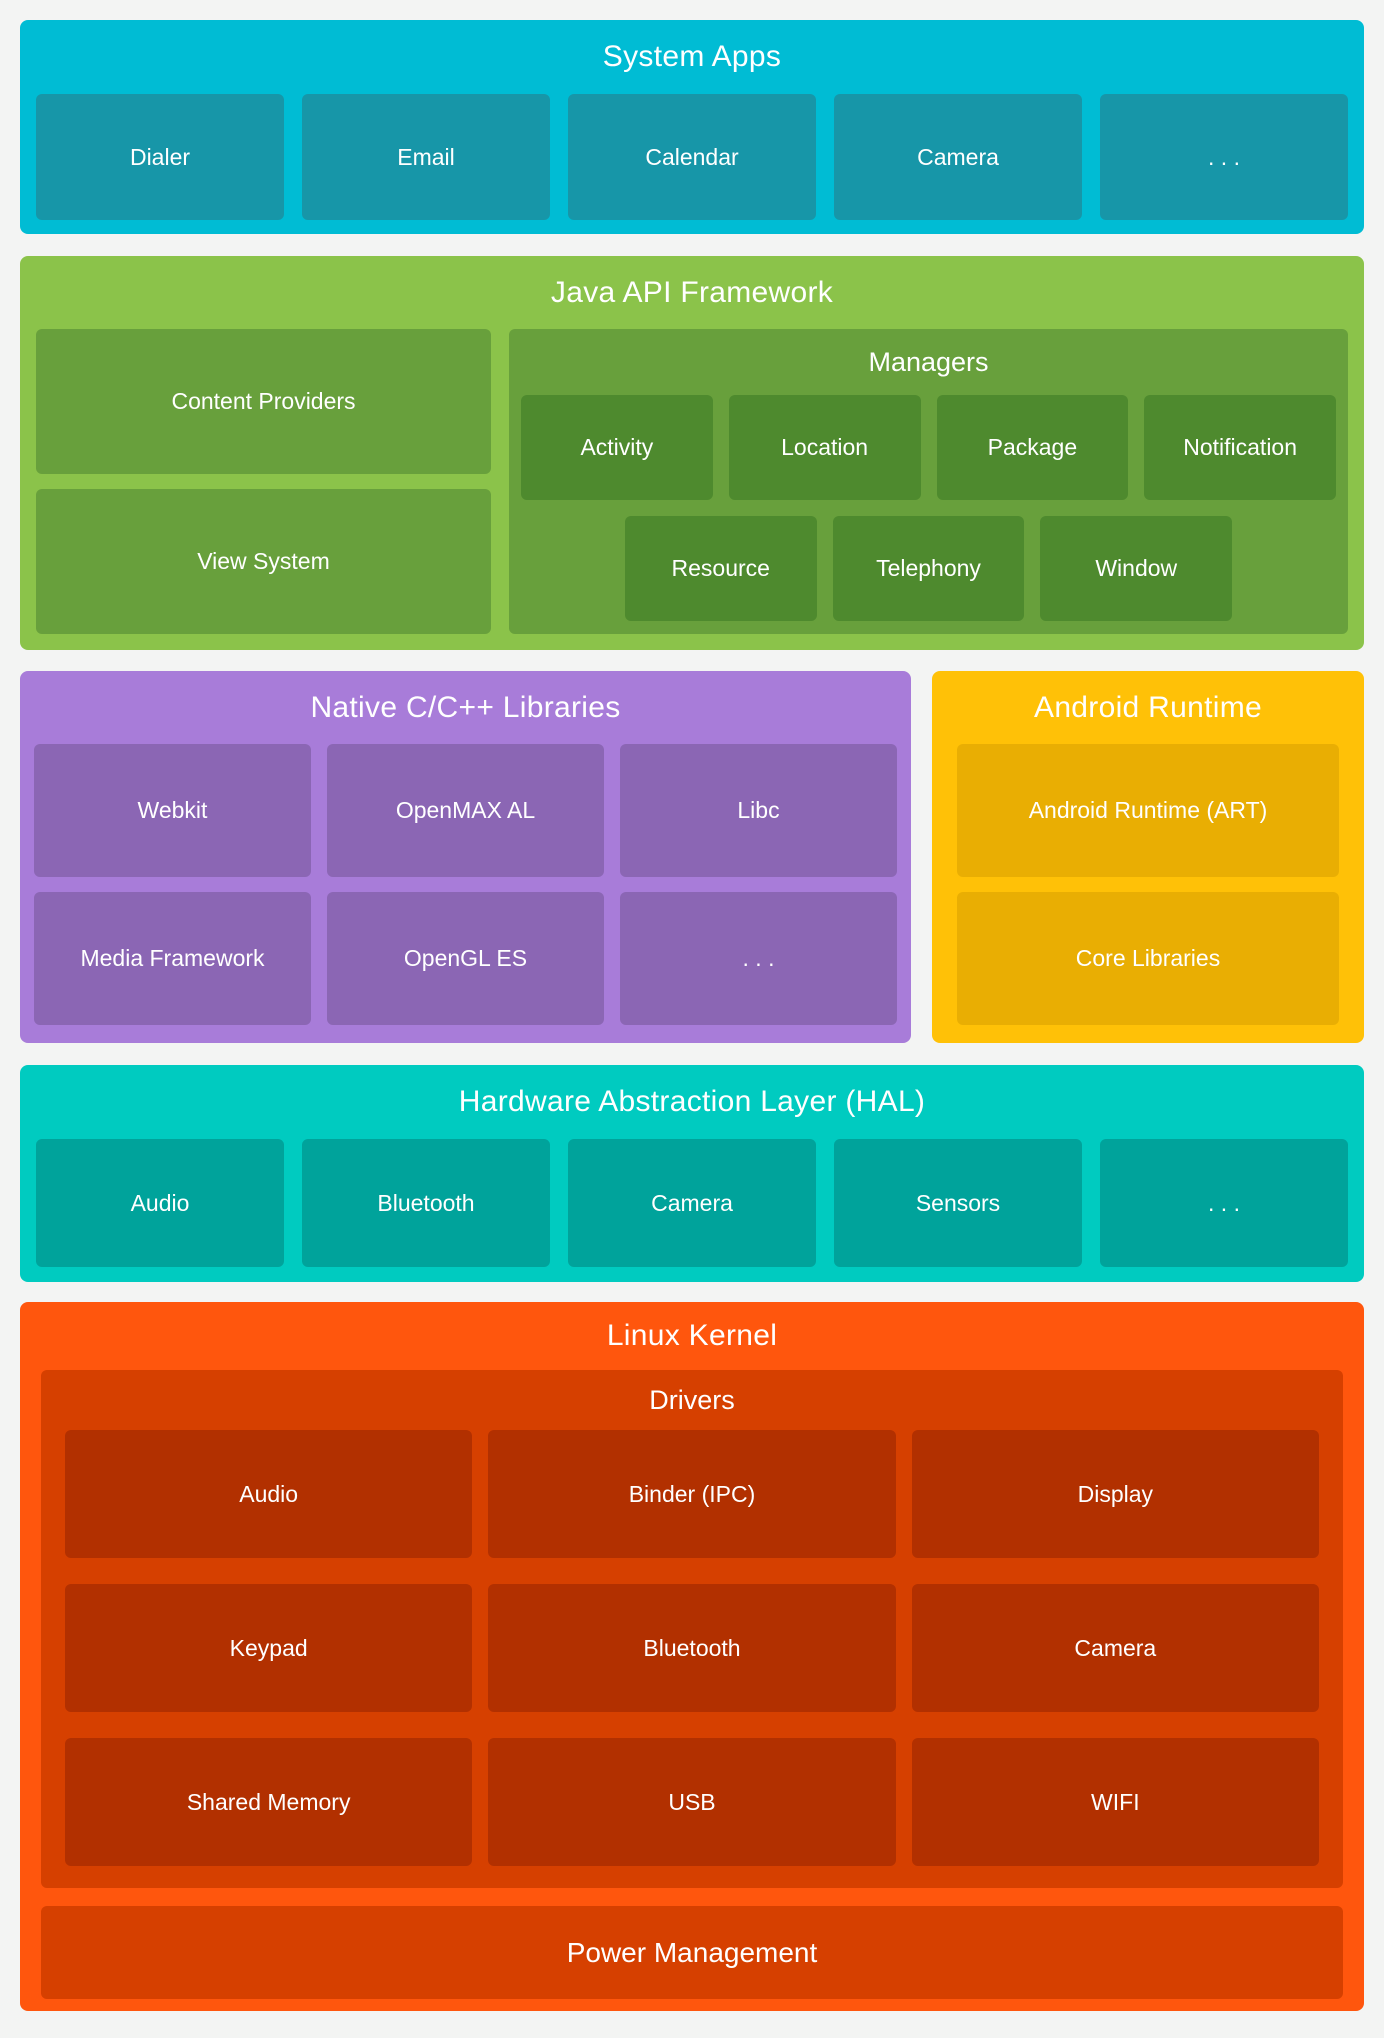 The image size is (1384, 2038). Describe the element at coordinates (617, 447) in the screenshot. I see `box-activity-manager: Activity` at that location.